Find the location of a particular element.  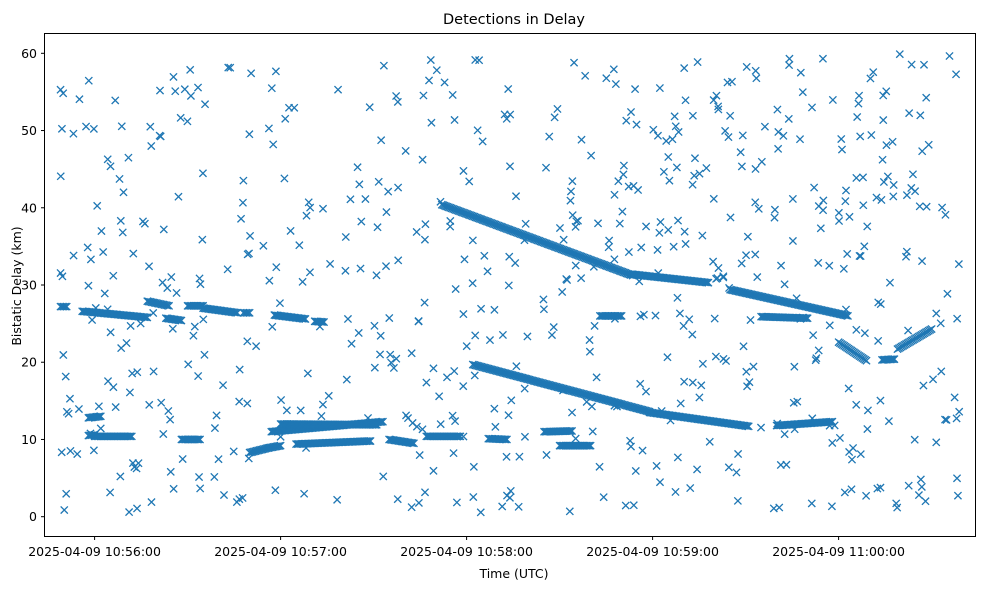

x-tick-label: 2025-04-09 11:00:00 is located at coordinates (838, 551).